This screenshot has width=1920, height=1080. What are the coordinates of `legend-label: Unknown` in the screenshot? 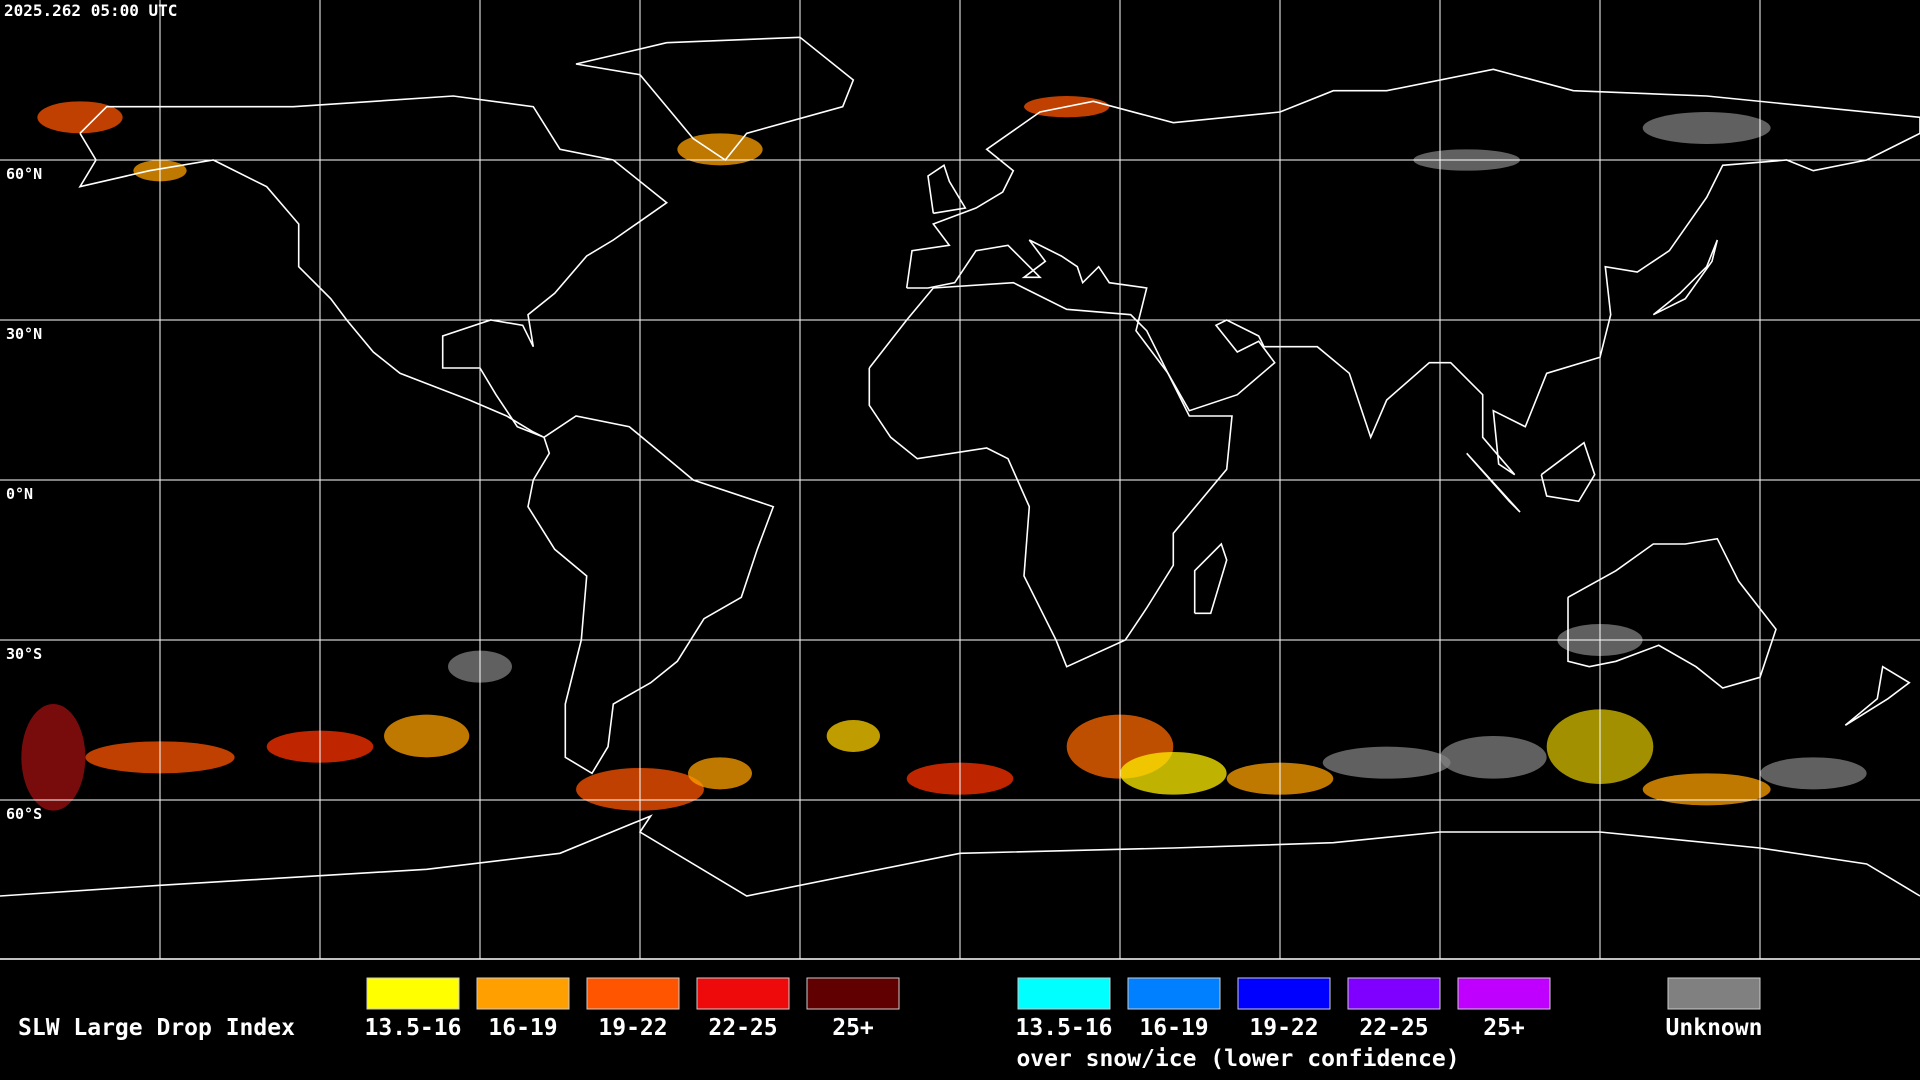 It's located at (1714, 1028).